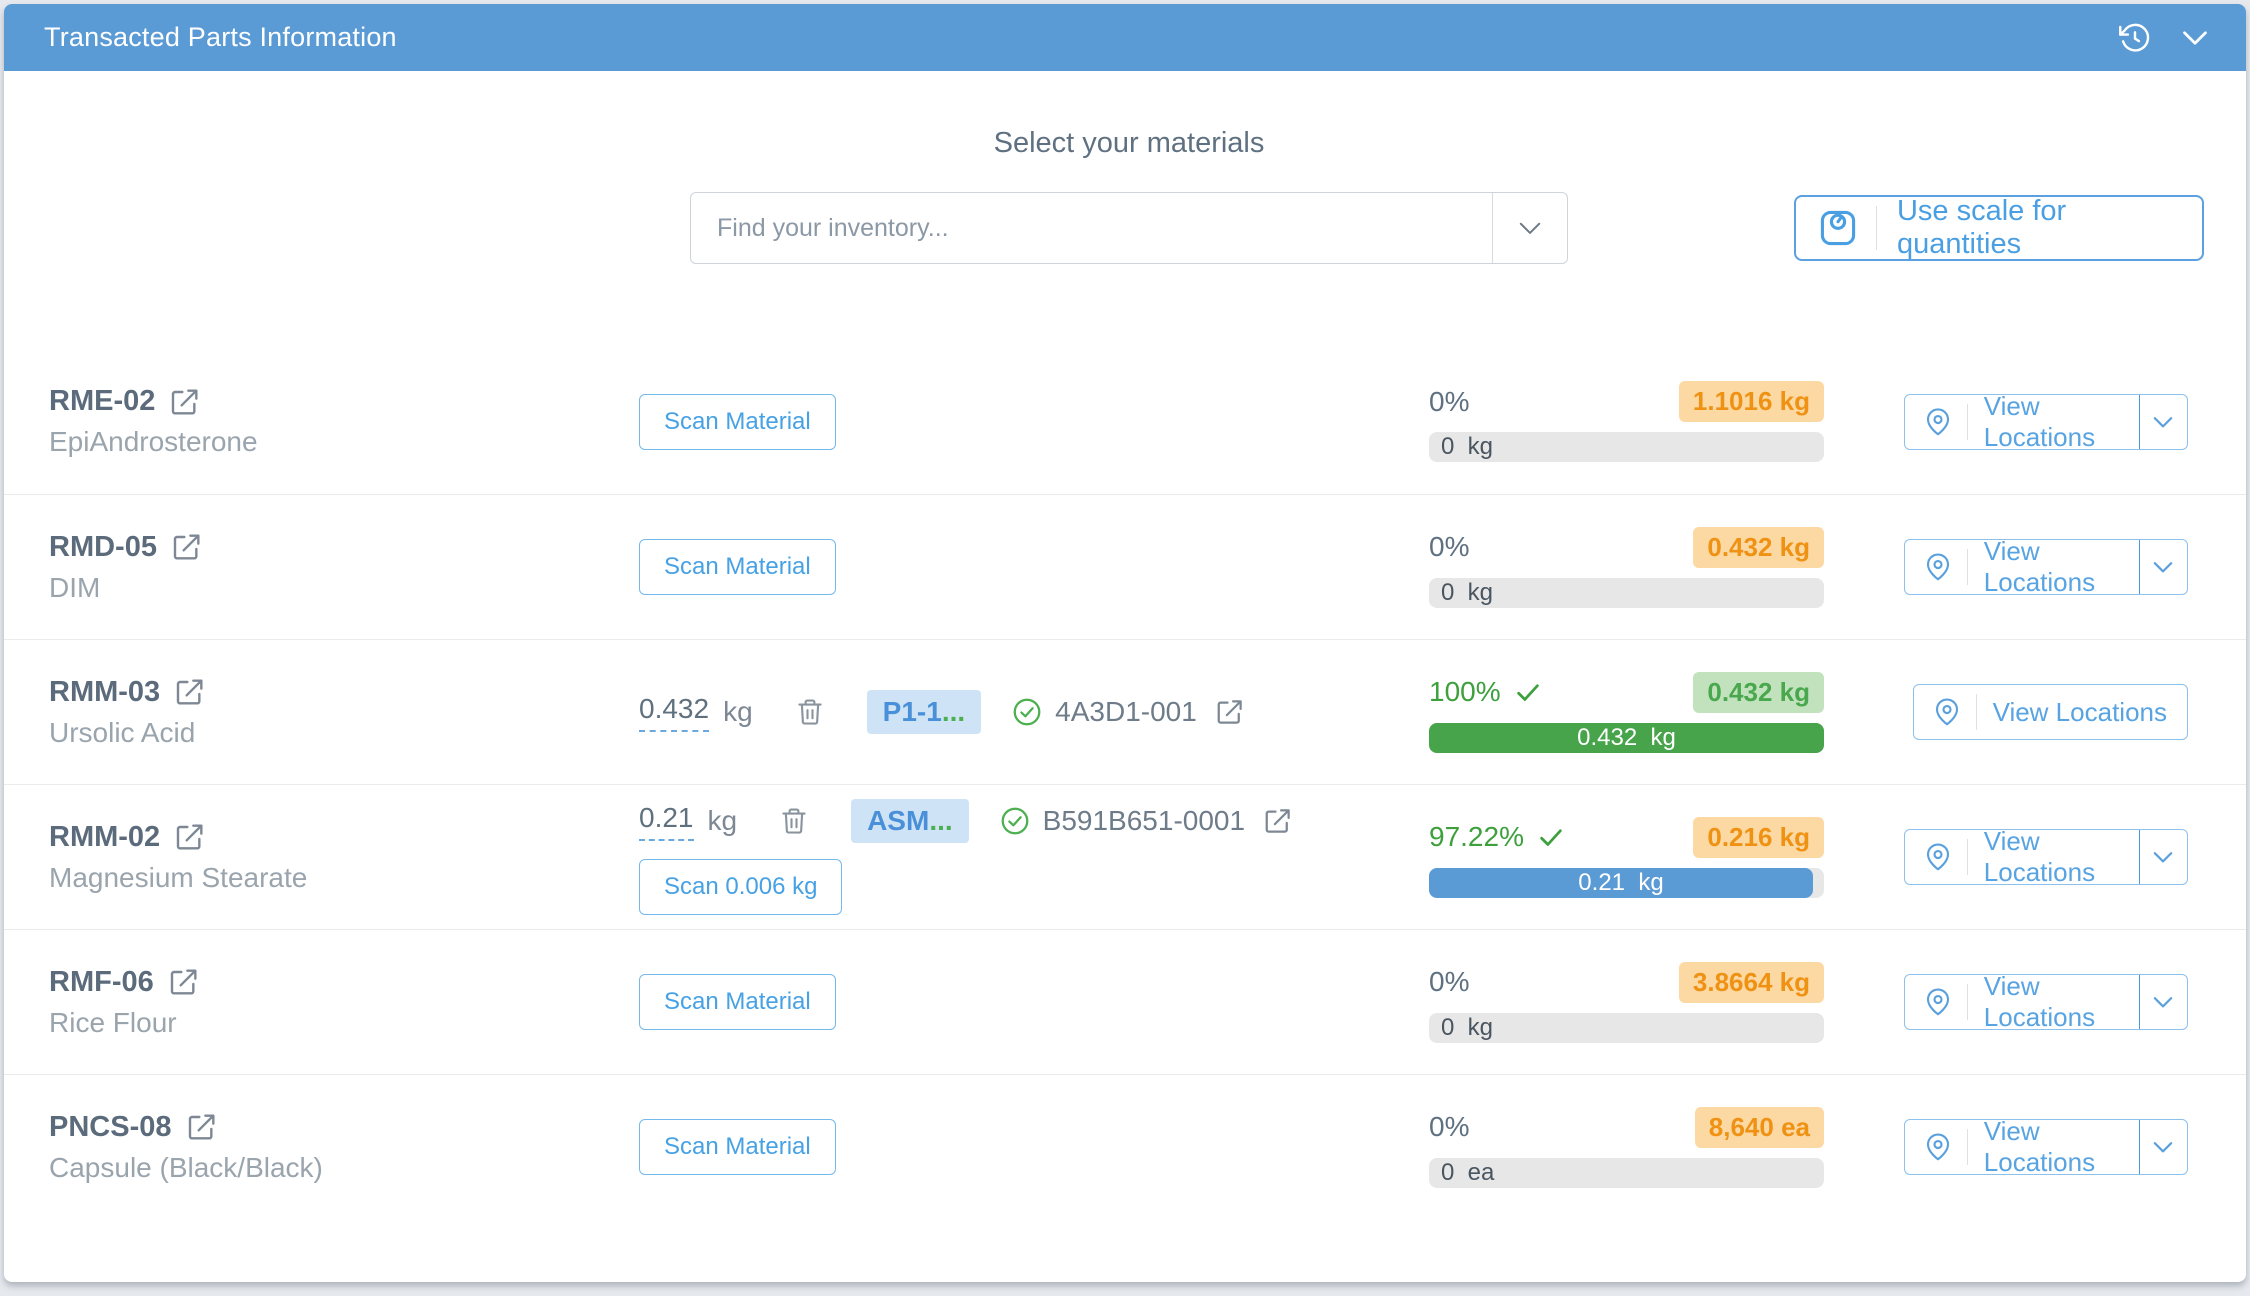 This screenshot has width=2250, height=1296. I want to click on history-icon, so click(2135, 38).